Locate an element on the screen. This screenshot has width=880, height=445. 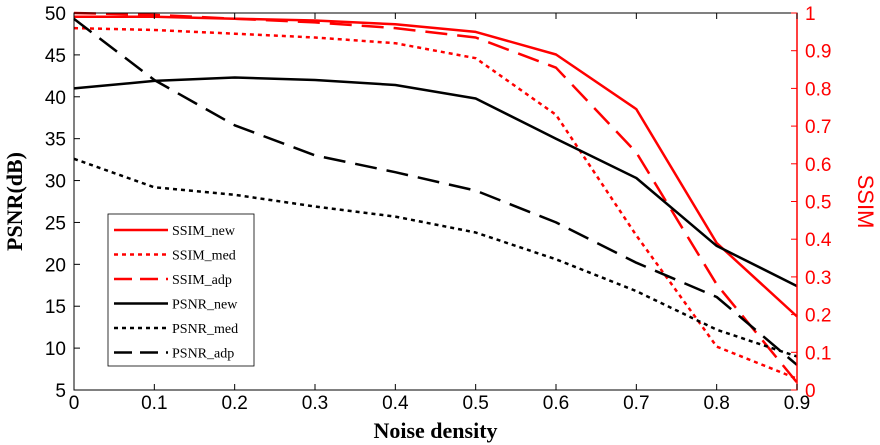
y-right-tick-label: 0.5 is located at coordinates (818, 203).